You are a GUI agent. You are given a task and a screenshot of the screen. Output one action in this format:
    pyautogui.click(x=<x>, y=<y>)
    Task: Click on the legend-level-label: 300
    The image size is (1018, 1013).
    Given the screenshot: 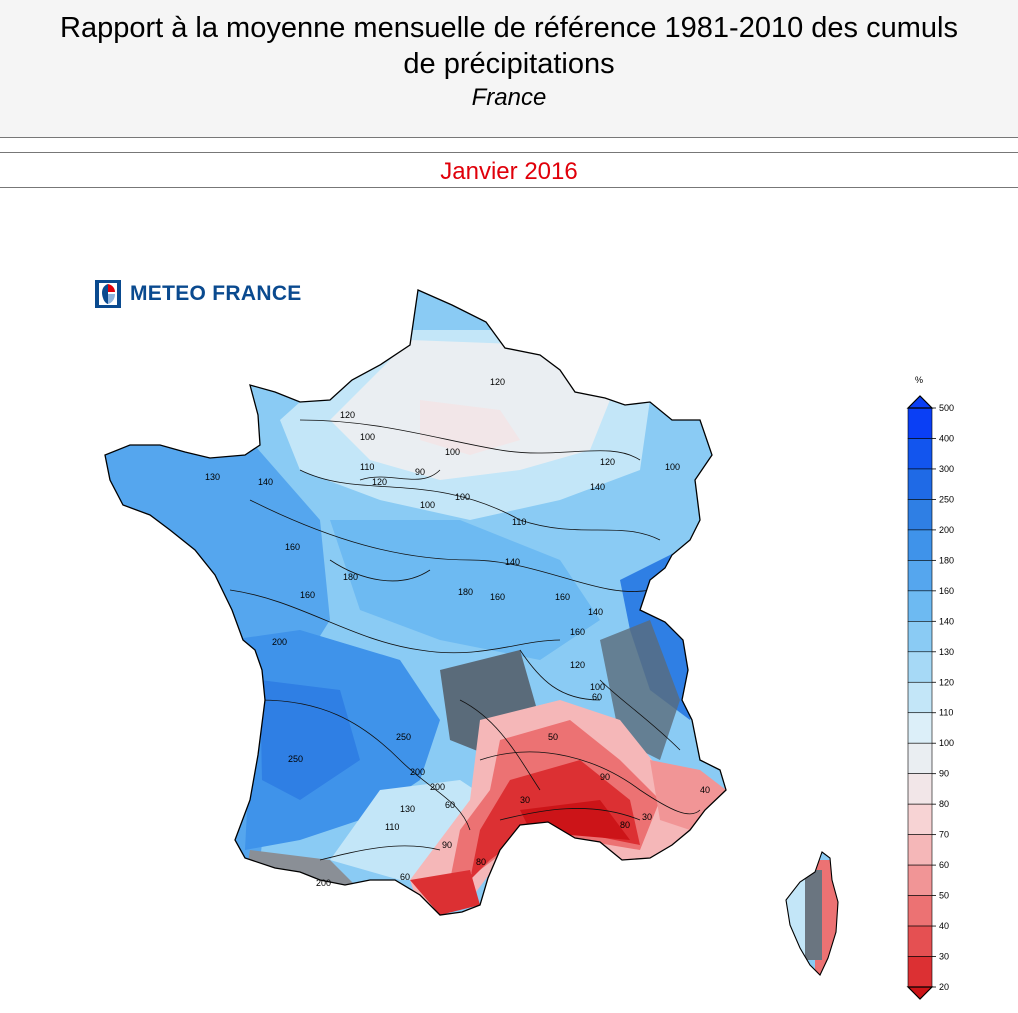 What is the action you would take?
    pyautogui.click(x=946, y=469)
    